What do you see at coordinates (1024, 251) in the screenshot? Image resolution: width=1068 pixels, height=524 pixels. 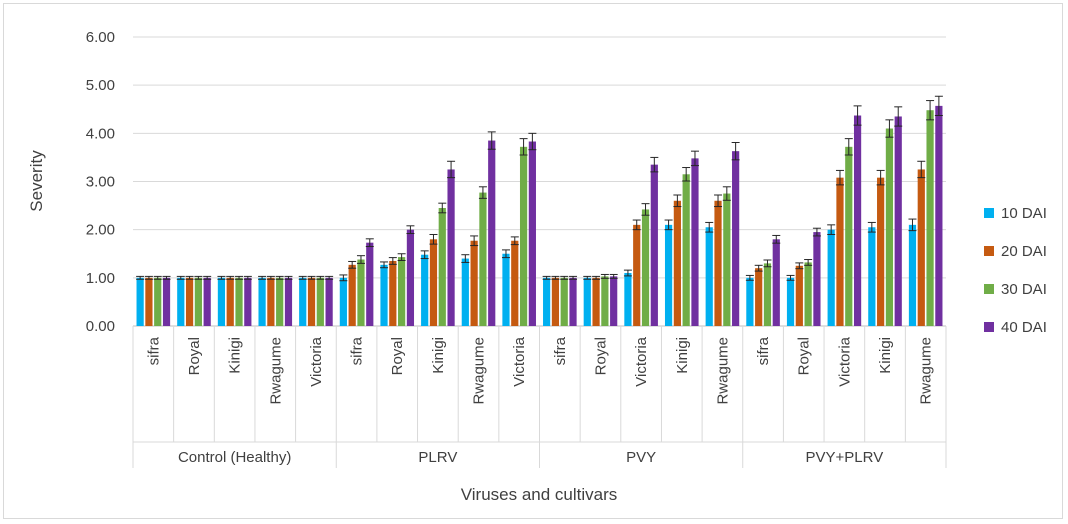 I see `legend-label: 20 DAI` at bounding box center [1024, 251].